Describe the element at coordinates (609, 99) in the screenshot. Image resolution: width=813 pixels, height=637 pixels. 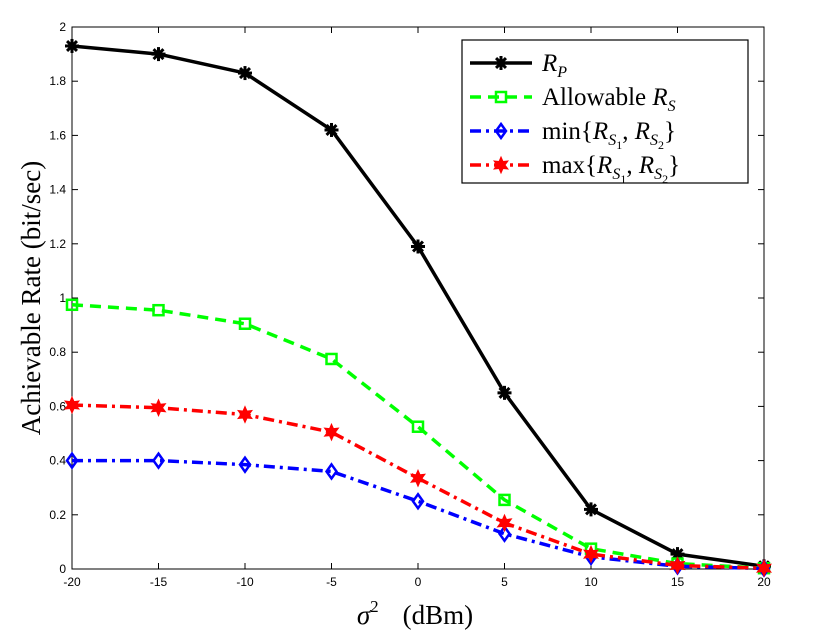
I see `legend-label: Allowable RS` at that location.